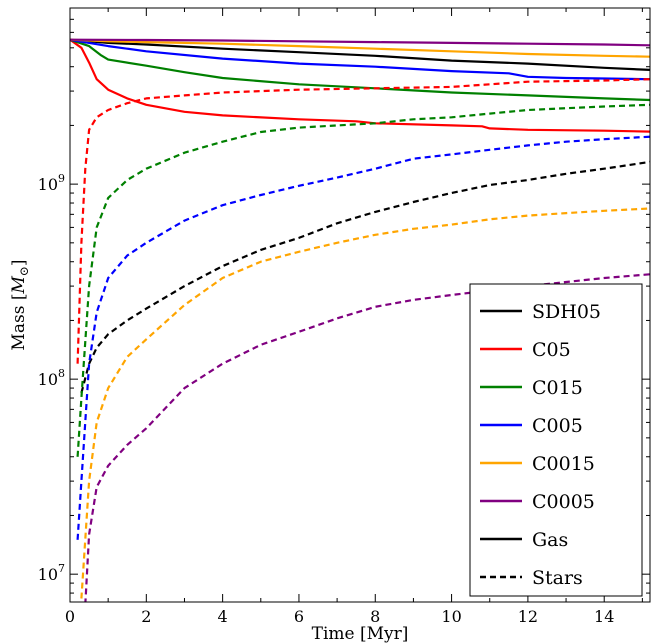  Describe the element at coordinates (146, 616) in the screenshot. I see `x-tick-label: 2` at that location.